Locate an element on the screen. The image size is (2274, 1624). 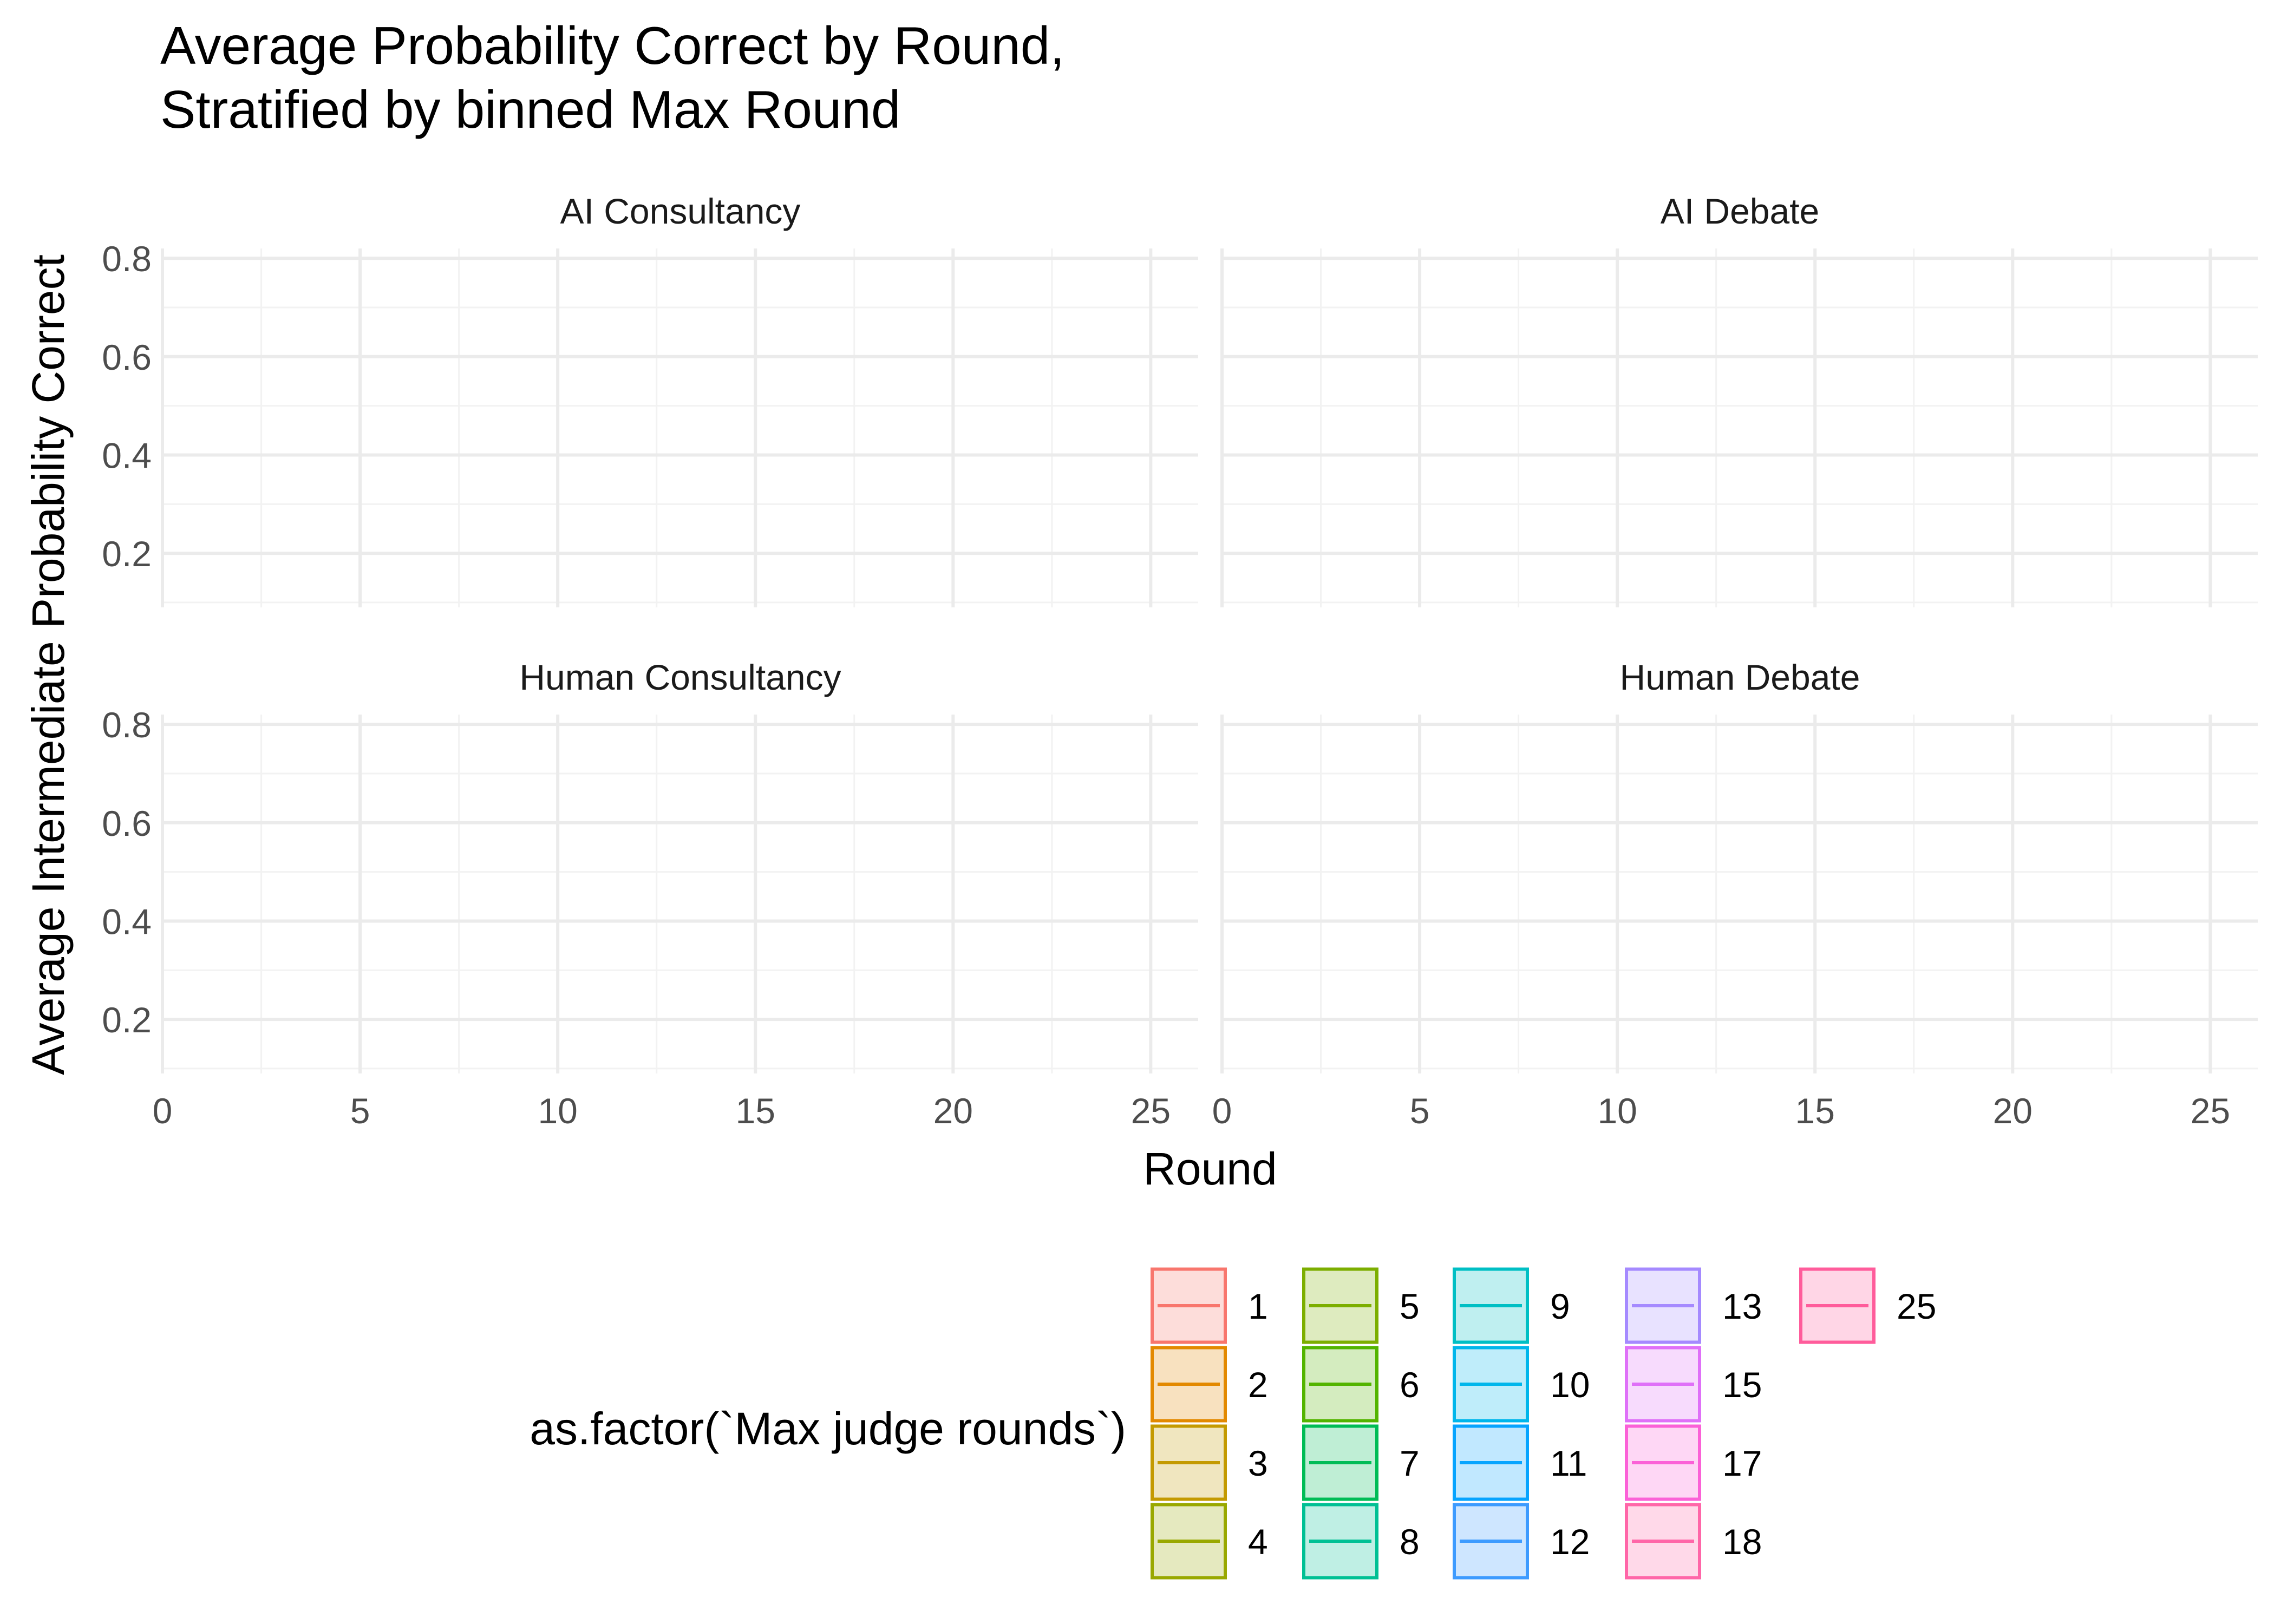
legend-entry-5: 5 is located at coordinates (1361, 1305).